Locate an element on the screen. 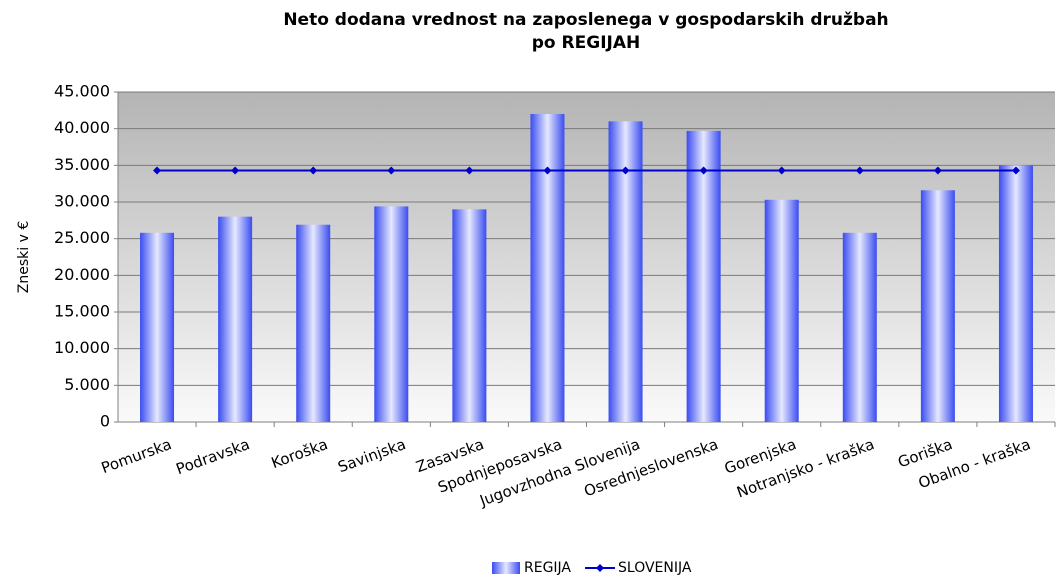  x-tick-label: Koroška is located at coordinates (299, 453).